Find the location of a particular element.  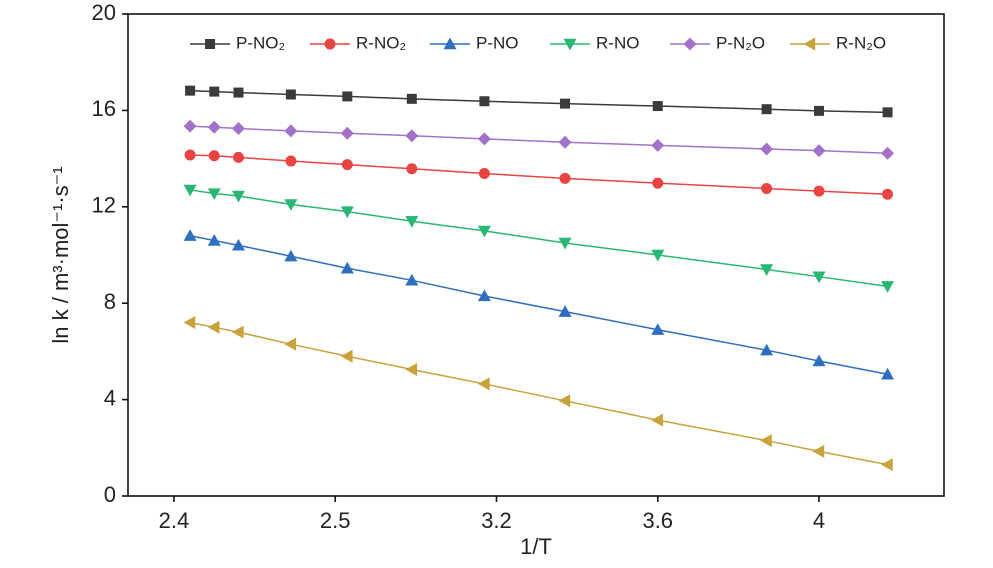

y-axis-label: ln k / m³·mol⁻¹·s⁻¹ is located at coordinates (60, 254).